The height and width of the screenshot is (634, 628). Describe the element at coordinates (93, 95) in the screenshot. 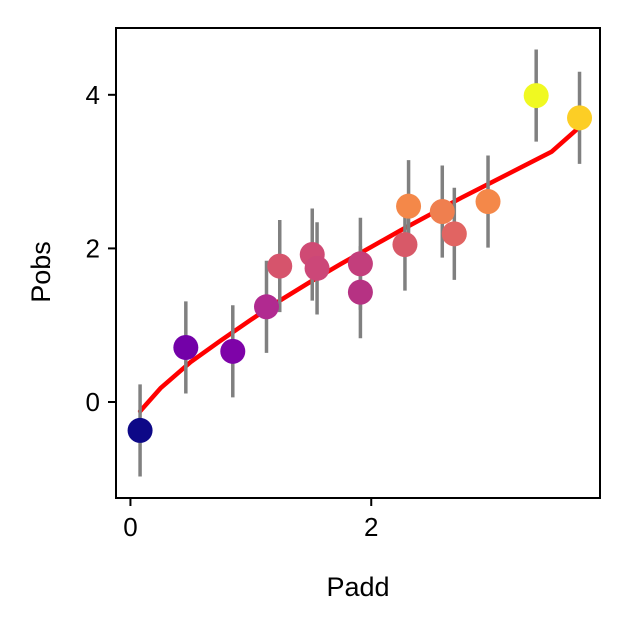

I see `y-tick-label: 4` at that location.